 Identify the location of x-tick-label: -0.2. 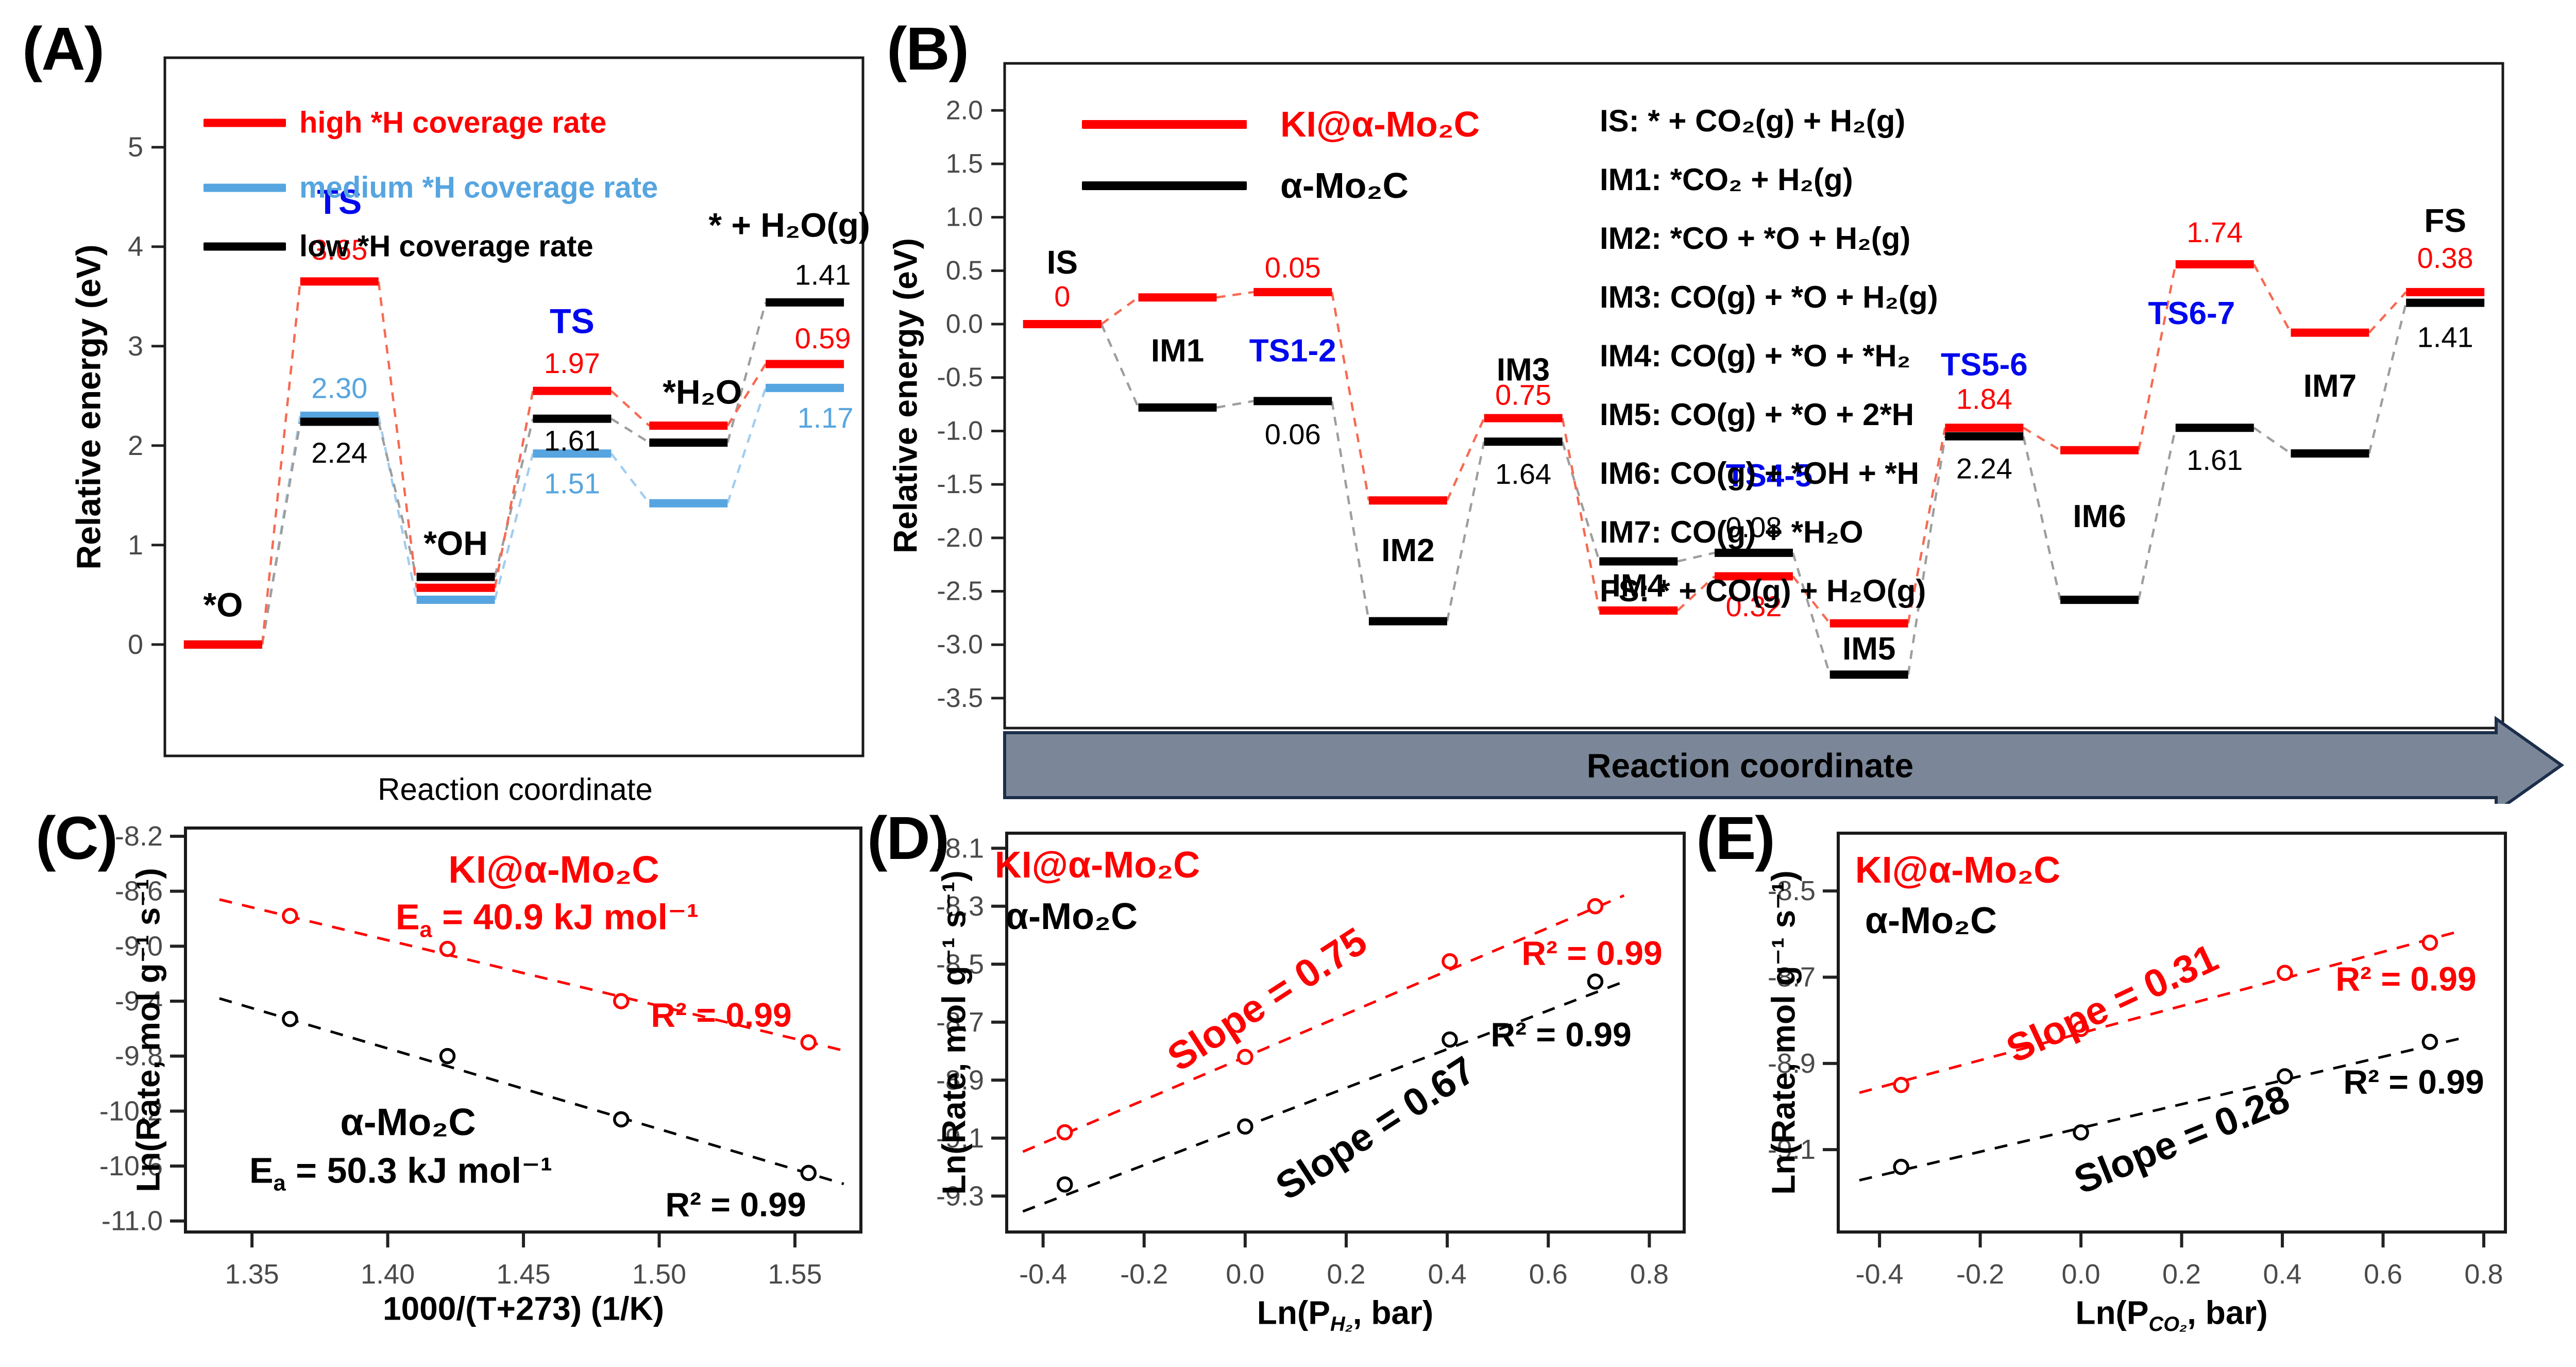
(1144, 1274).